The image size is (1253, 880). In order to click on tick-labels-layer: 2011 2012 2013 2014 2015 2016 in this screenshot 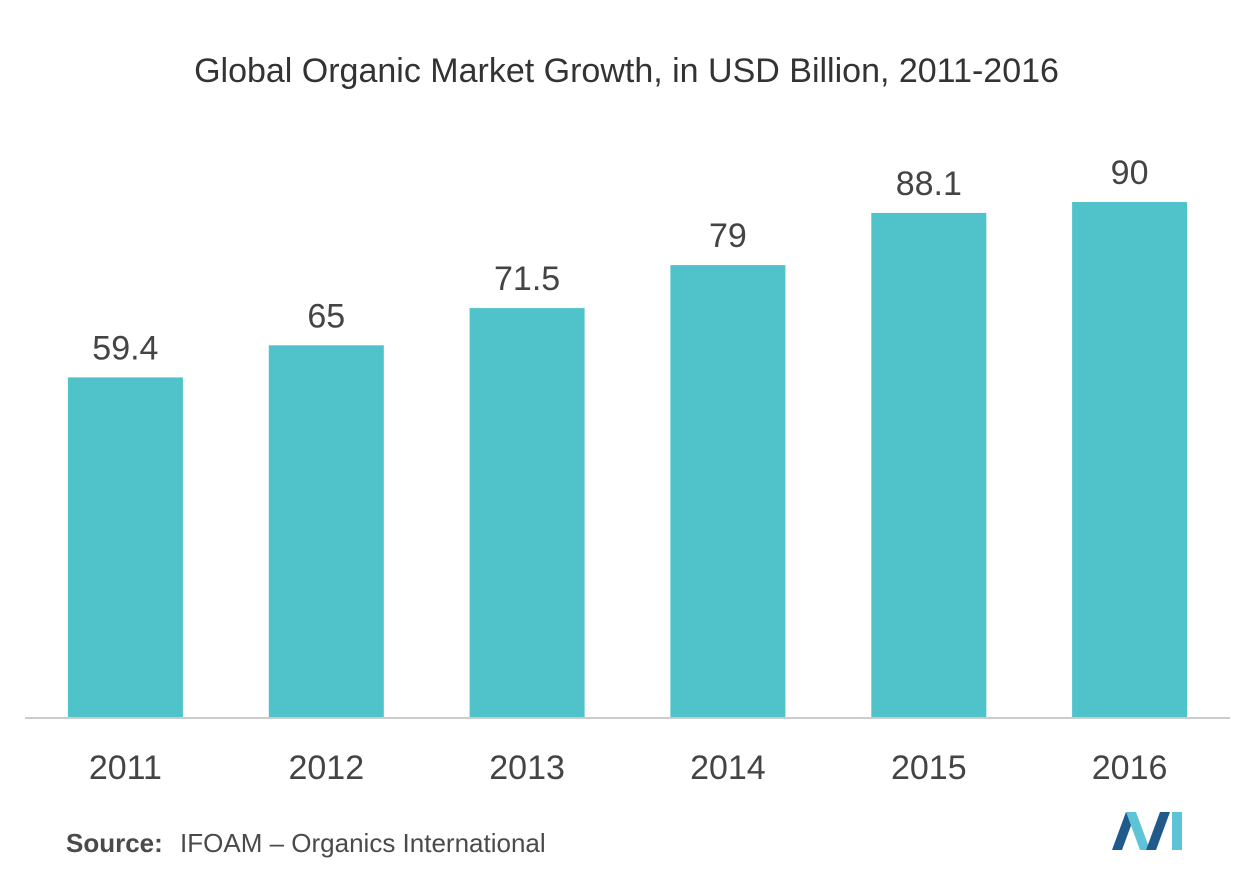, I will do `click(628, 768)`.